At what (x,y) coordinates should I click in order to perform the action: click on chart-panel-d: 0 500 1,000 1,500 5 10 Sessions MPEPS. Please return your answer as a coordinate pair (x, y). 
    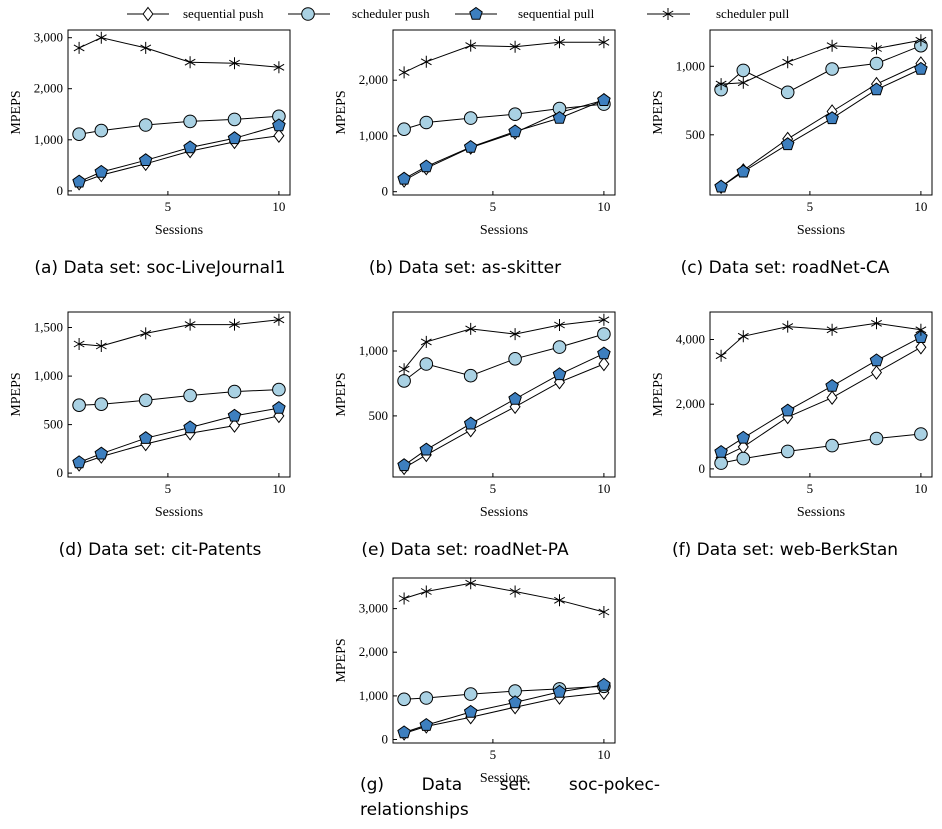
    Looking at the image, I should click on (150, 407).